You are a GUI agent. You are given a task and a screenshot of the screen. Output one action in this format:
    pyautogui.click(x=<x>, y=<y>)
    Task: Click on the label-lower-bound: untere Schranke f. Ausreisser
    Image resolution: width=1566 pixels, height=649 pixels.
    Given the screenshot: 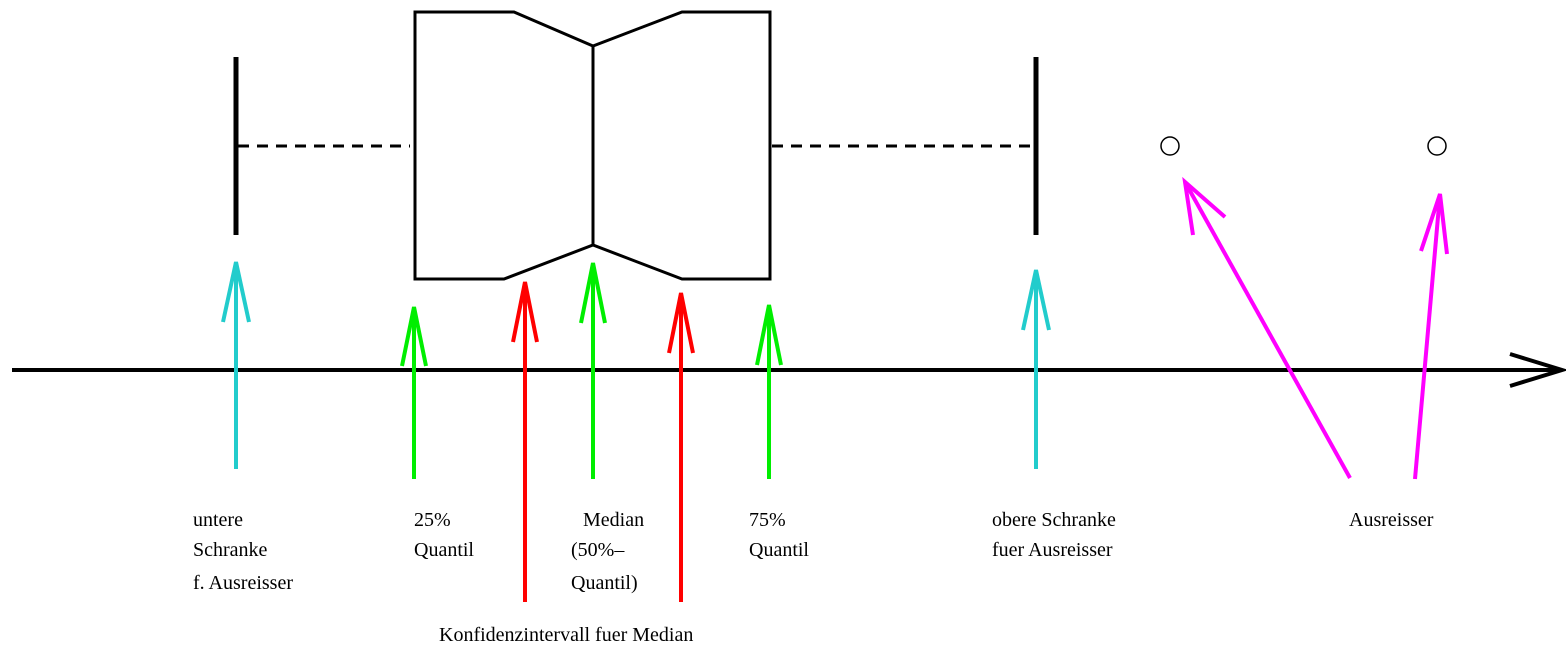 What is the action you would take?
    pyautogui.click(x=243, y=551)
    